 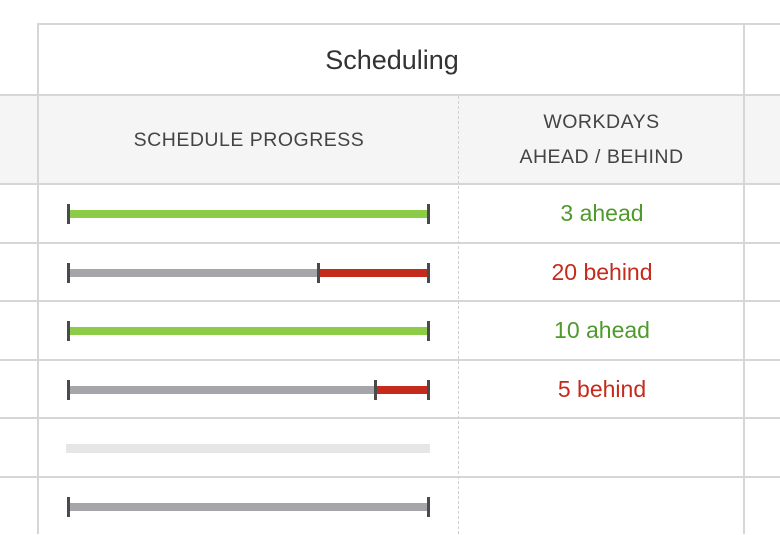 What do you see at coordinates (248, 448) in the screenshot?
I see `progress-bar-empty` at bounding box center [248, 448].